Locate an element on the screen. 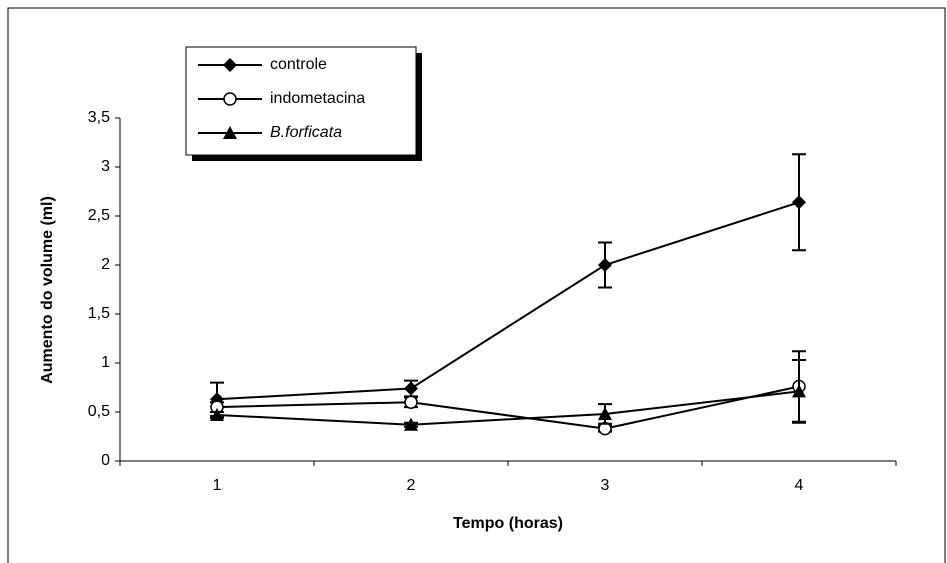 The image size is (947, 563). y-tick-label: 1 is located at coordinates (105, 362).